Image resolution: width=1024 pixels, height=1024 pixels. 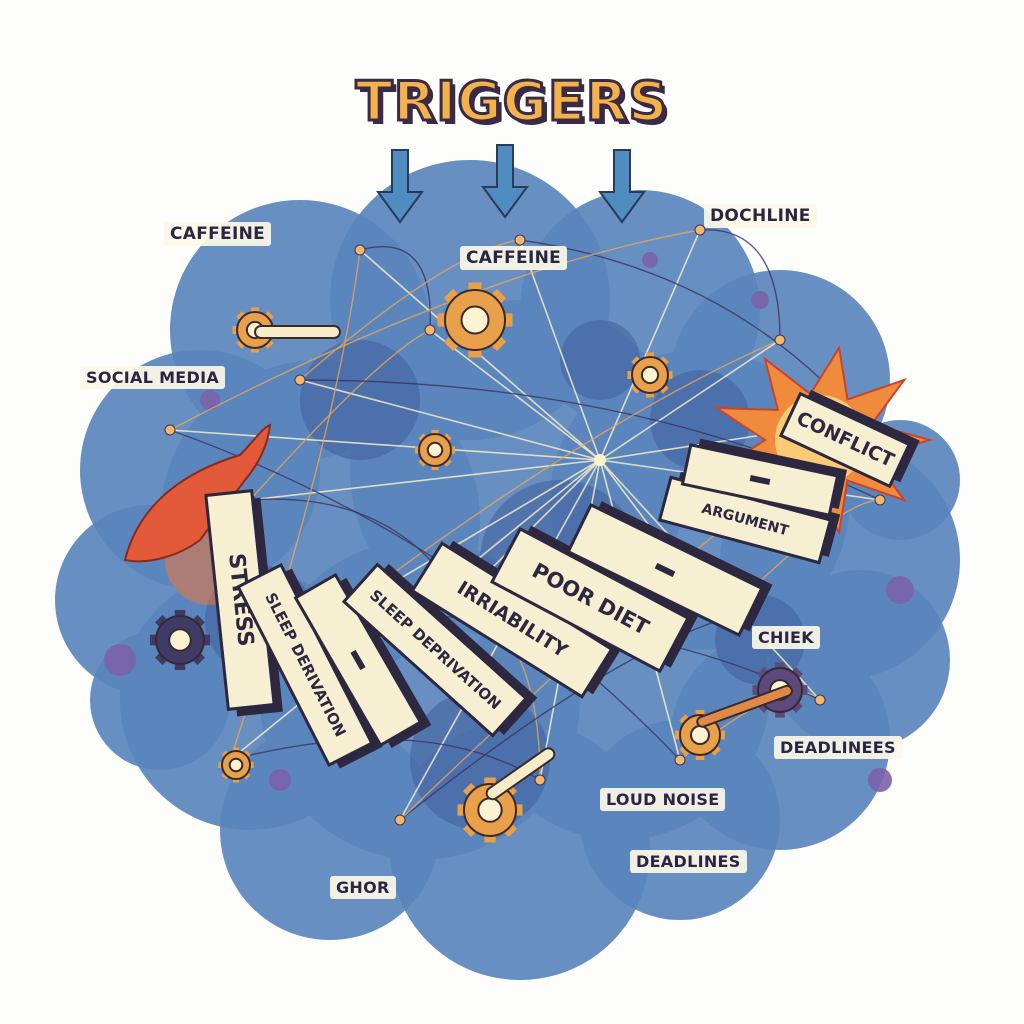 I want to click on domino-poor-diet: POOR DIET, so click(x=594, y=599).